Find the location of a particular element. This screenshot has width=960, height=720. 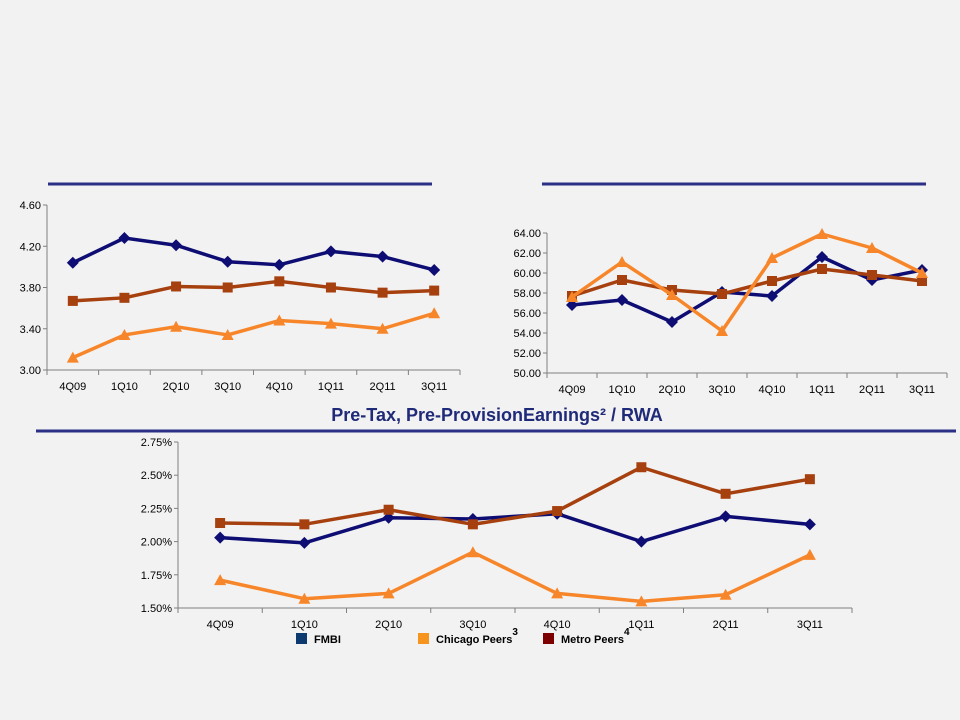

chart1-x-tick-label: 4Q10 is located at coordinates (279, 387).